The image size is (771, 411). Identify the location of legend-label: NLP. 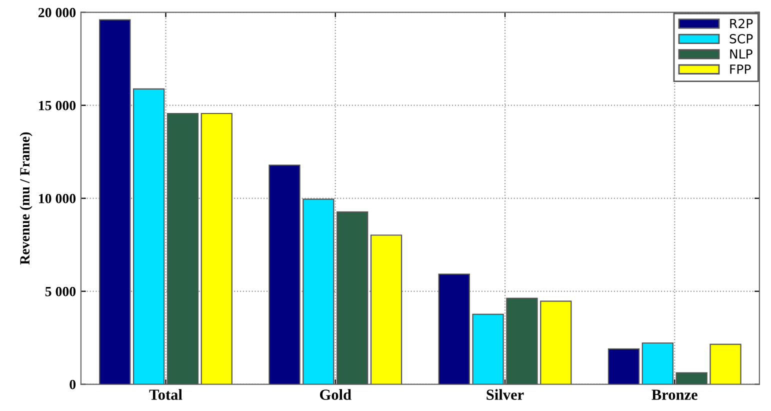
(741, 54).